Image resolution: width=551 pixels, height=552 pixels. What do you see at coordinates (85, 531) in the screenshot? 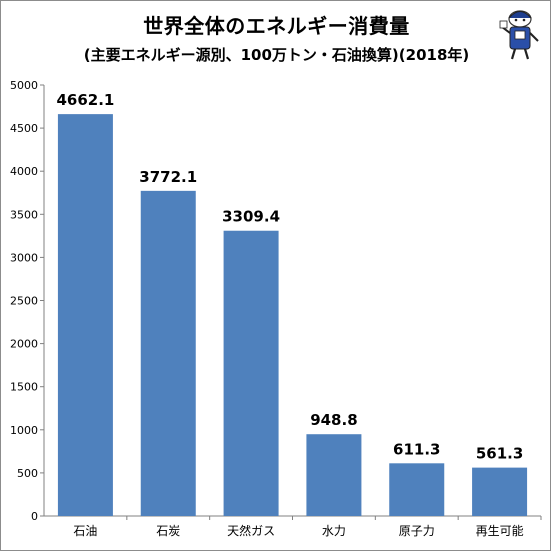
I see `category-label: 石油` at bounding box center [85, 531].